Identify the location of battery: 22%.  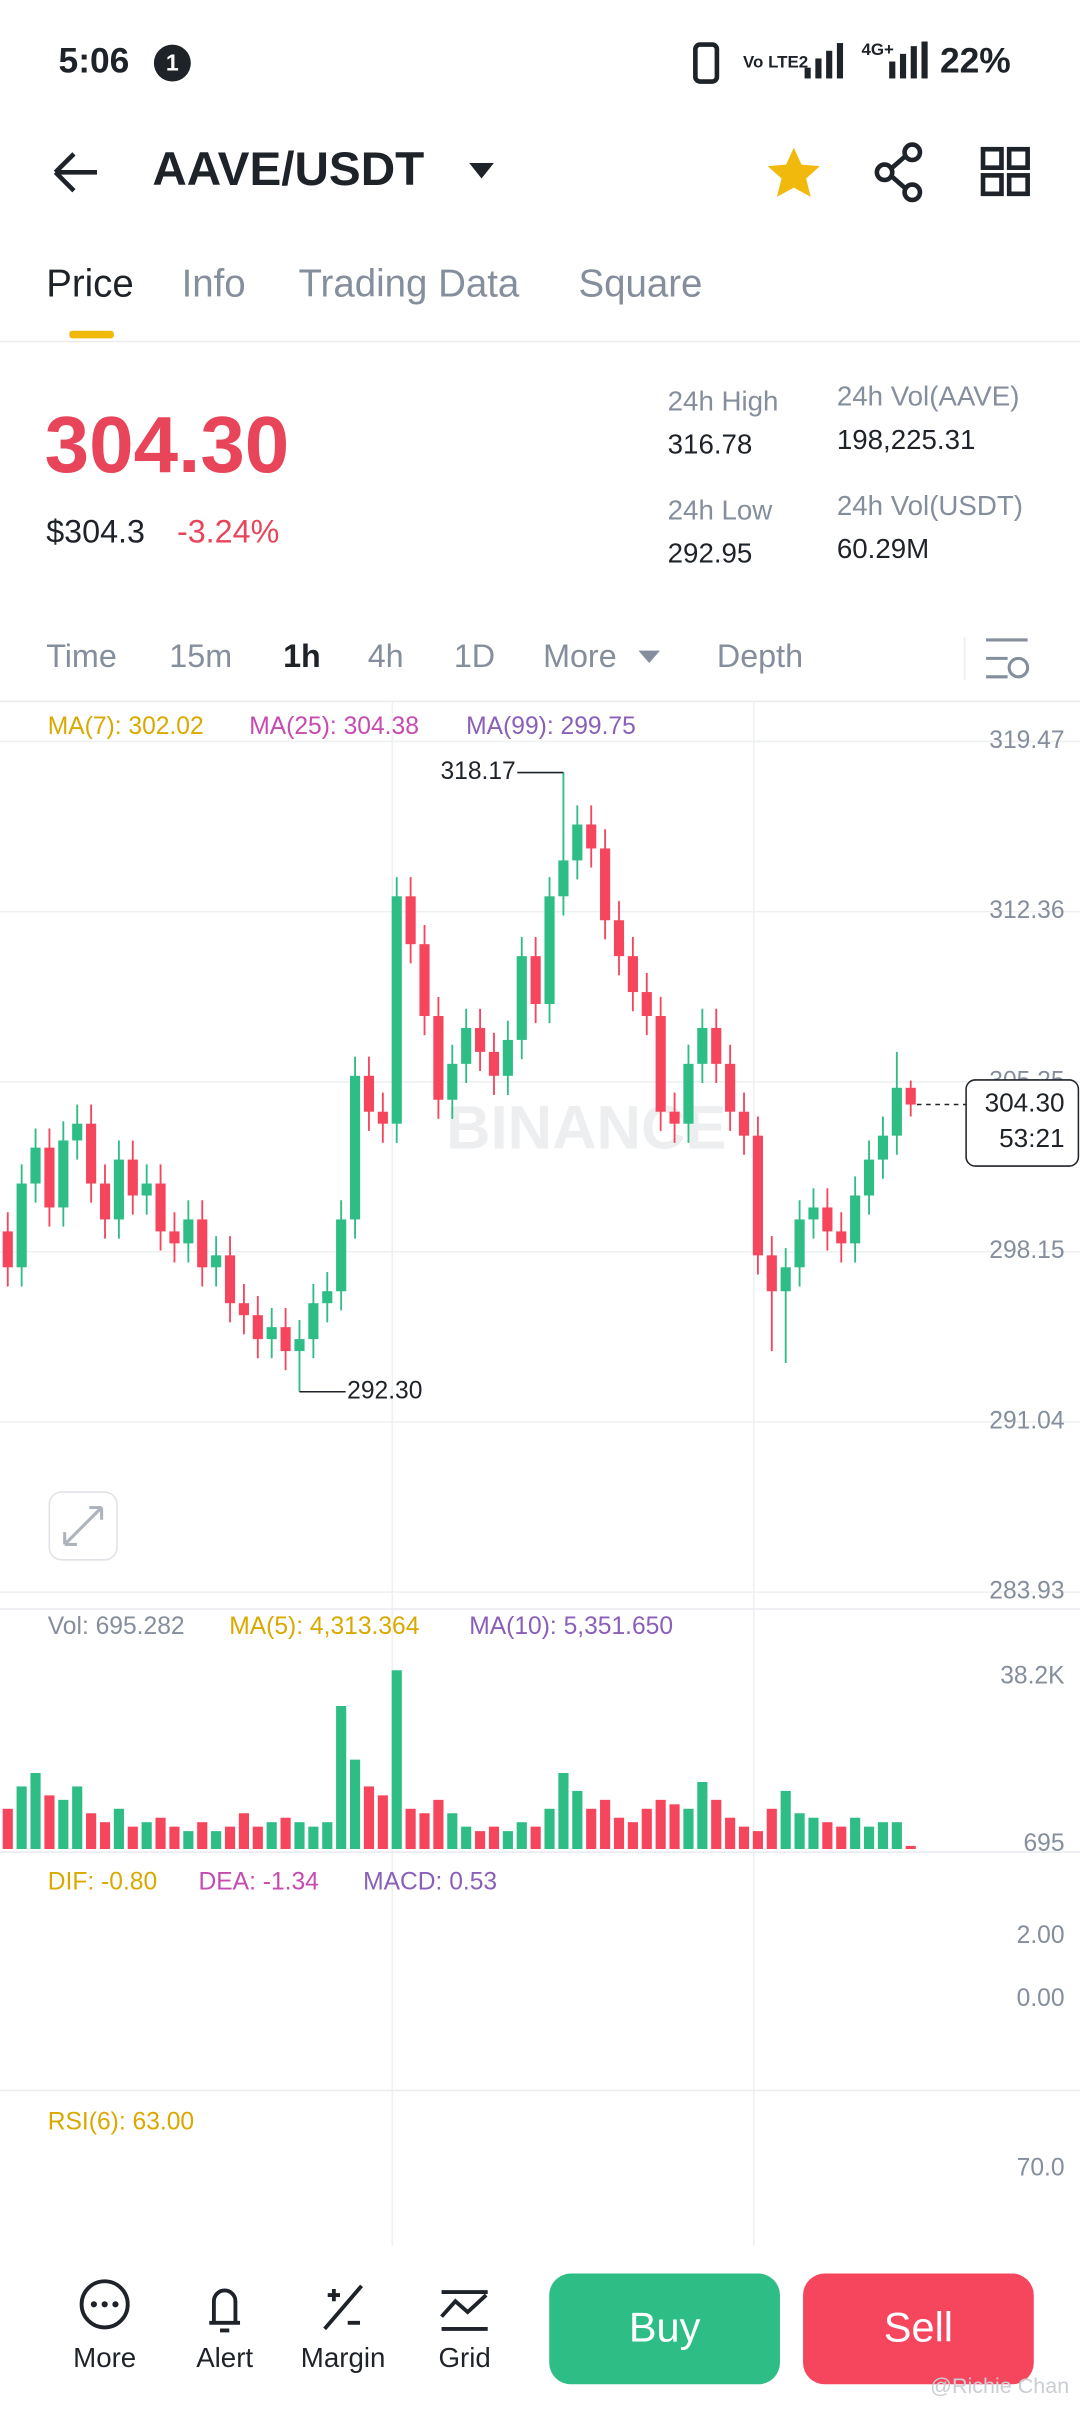
(975, 60).